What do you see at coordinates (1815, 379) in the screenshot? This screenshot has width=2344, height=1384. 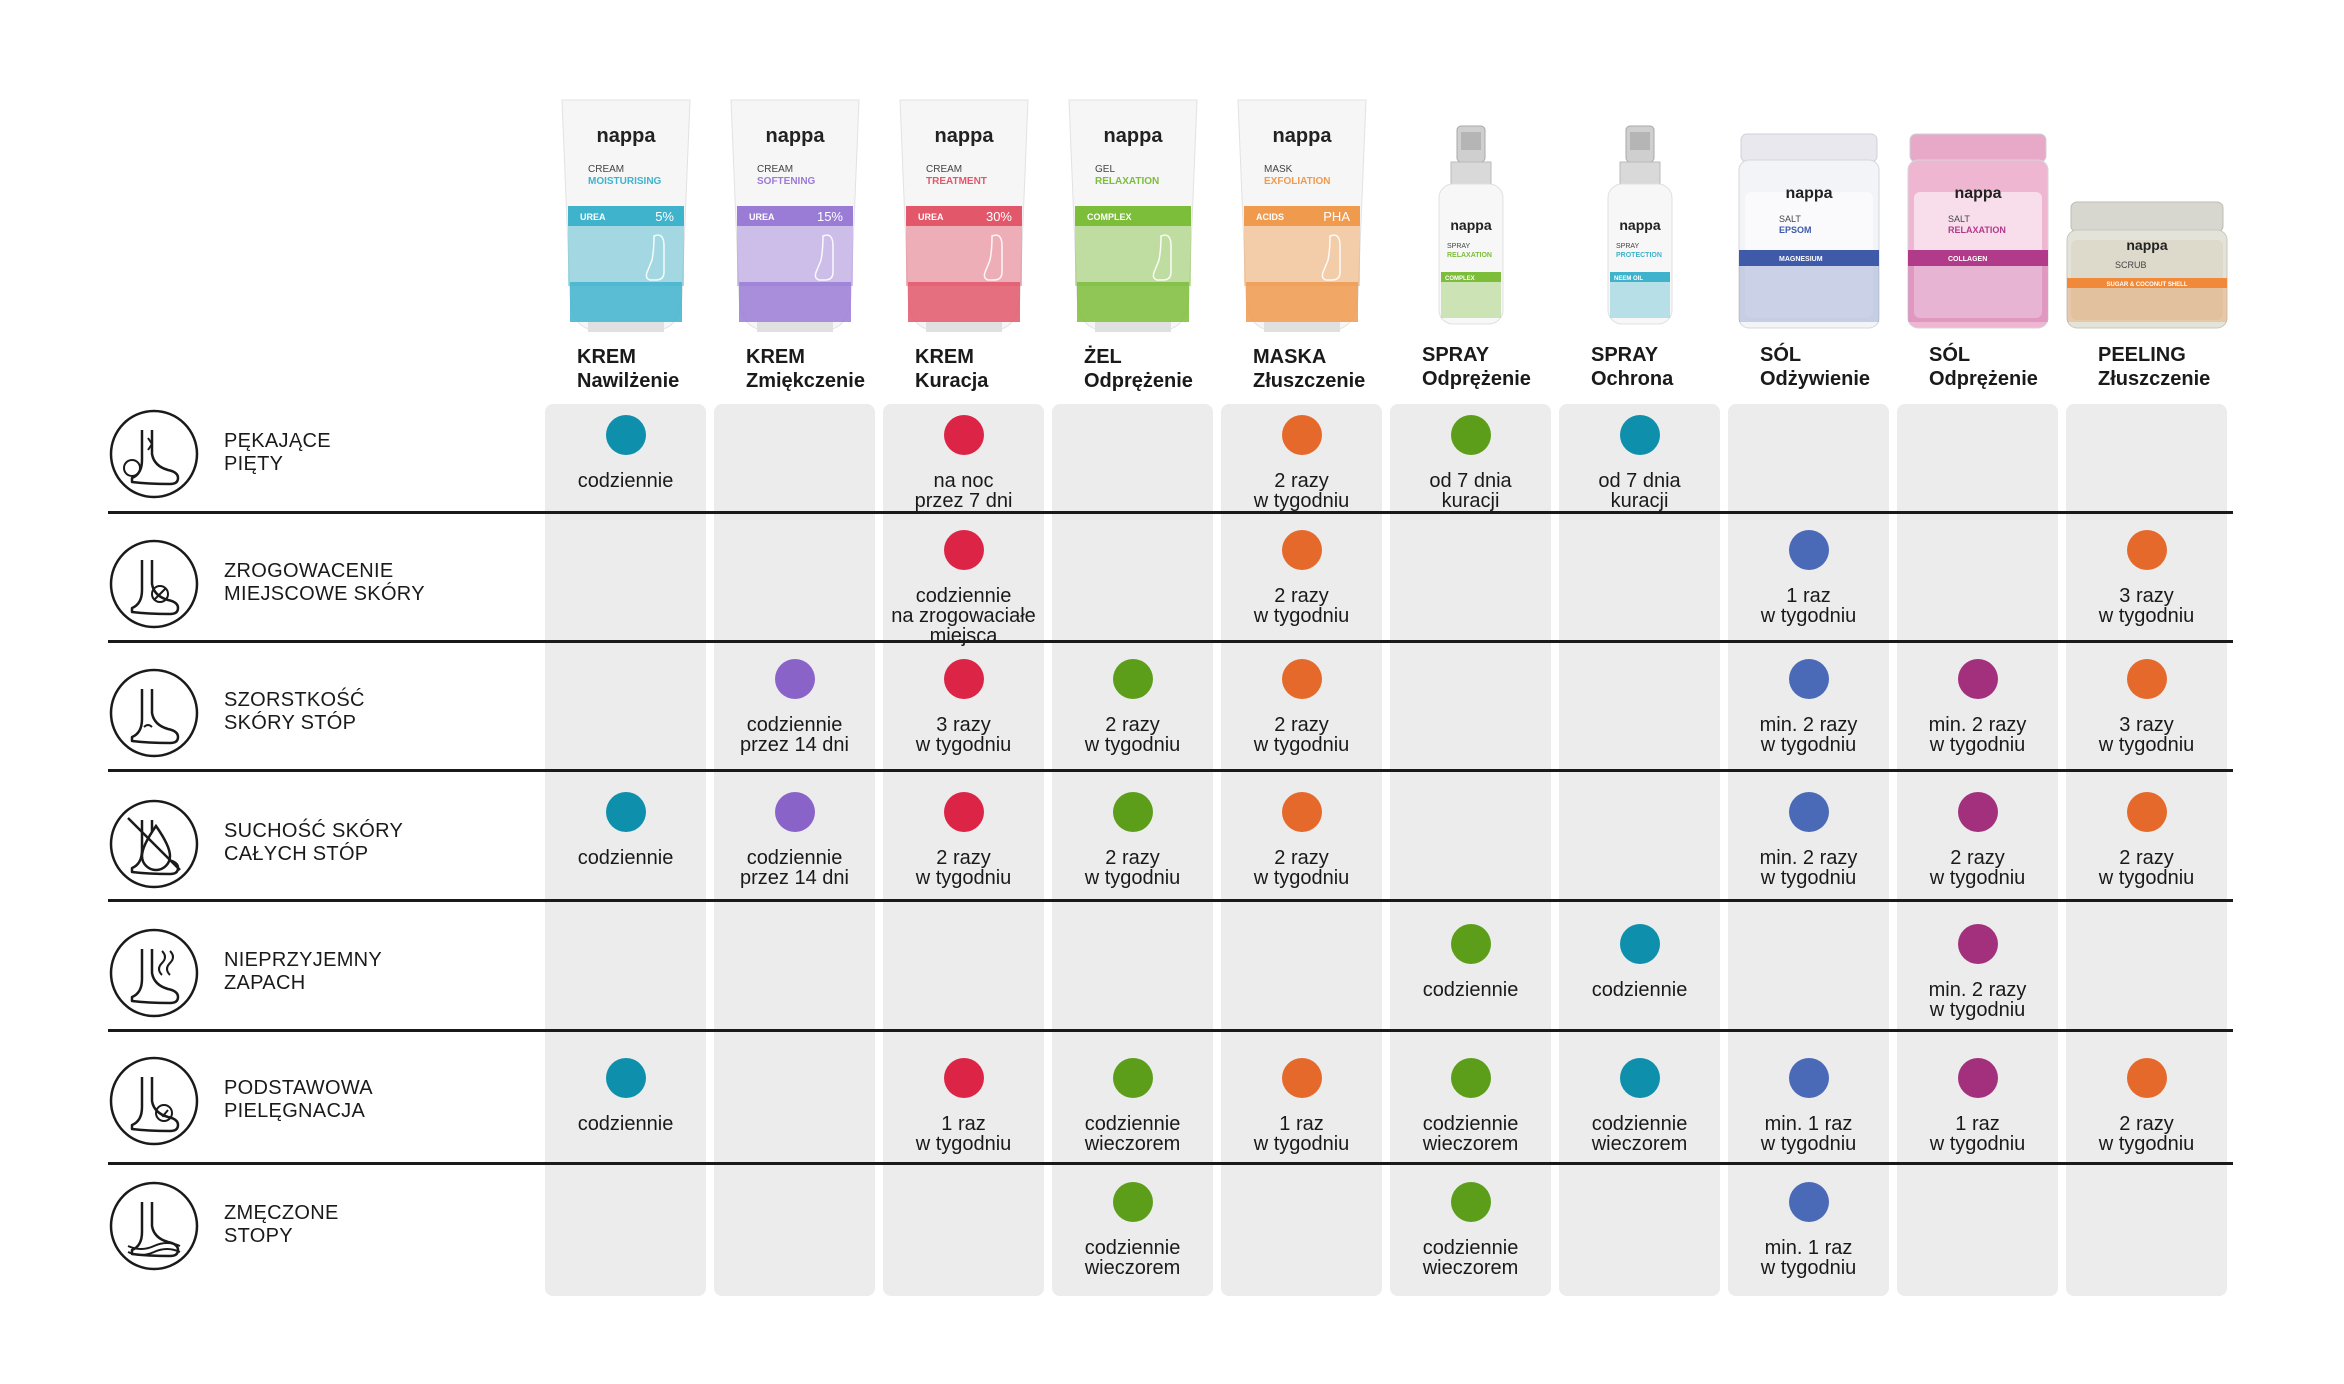 I see `product-effect-label: Odżywienie` at bounding box center [1815, 379].